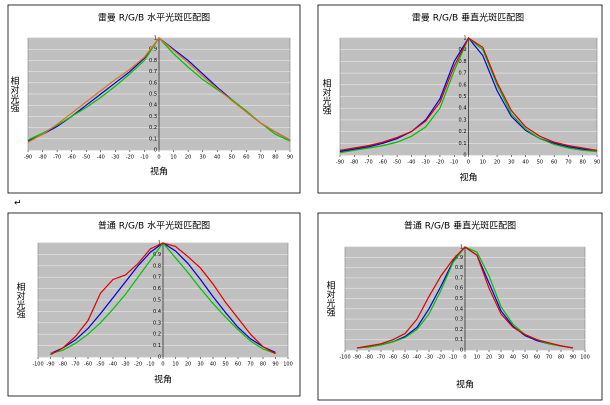 The width and height of the screenshot is (610, 405). I want to click on chart-title: 普通 R/G/B 垂直光斑匹配图, so click(460, 226).